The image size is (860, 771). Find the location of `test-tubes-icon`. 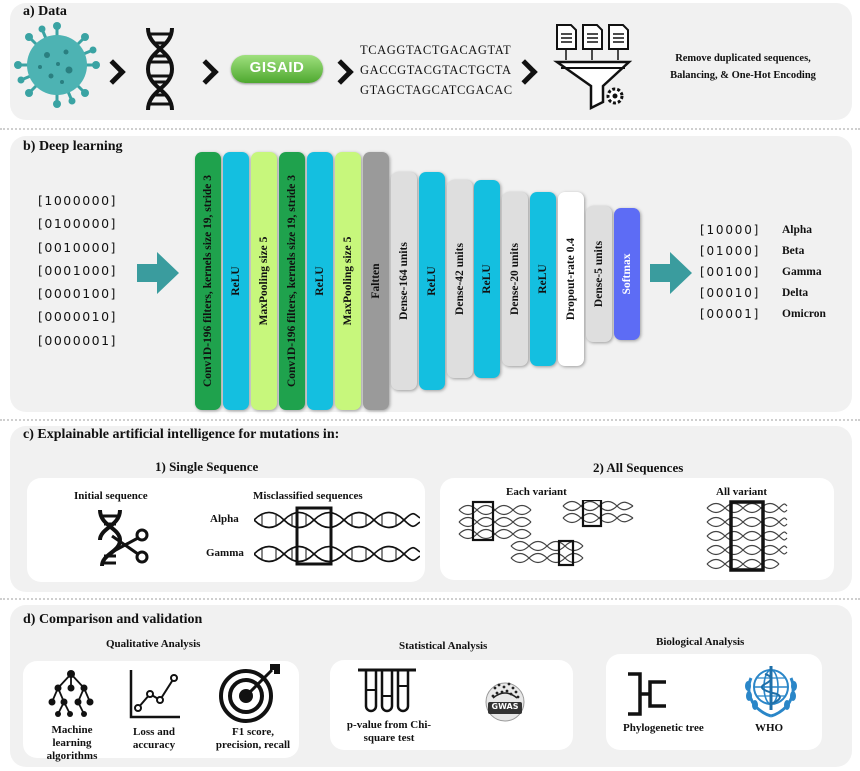

test-tubes-icon is located at coordinates (387, 690).